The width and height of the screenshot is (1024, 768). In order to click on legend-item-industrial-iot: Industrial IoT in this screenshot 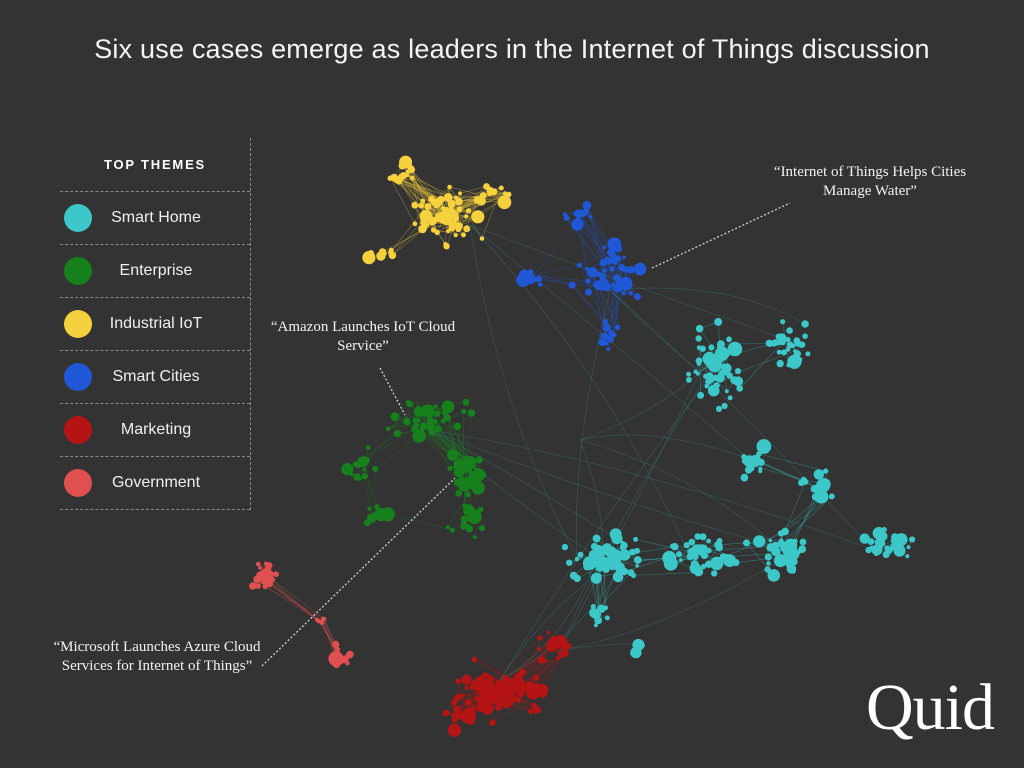, I will do `click(155, 324)`.